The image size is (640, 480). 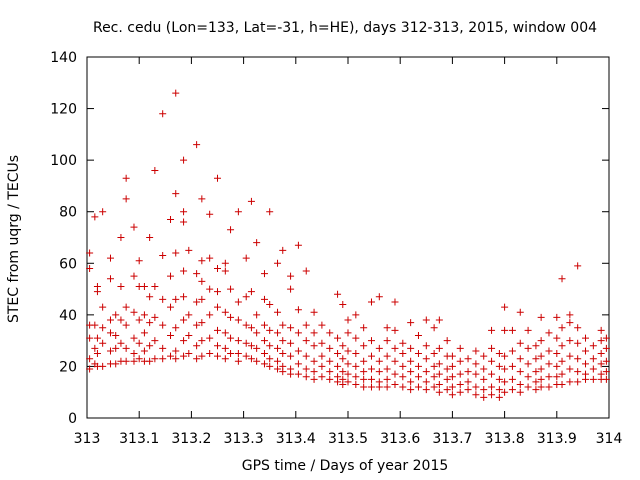 I want to click on x-tick-label: 313, so click(x=87, y=439).